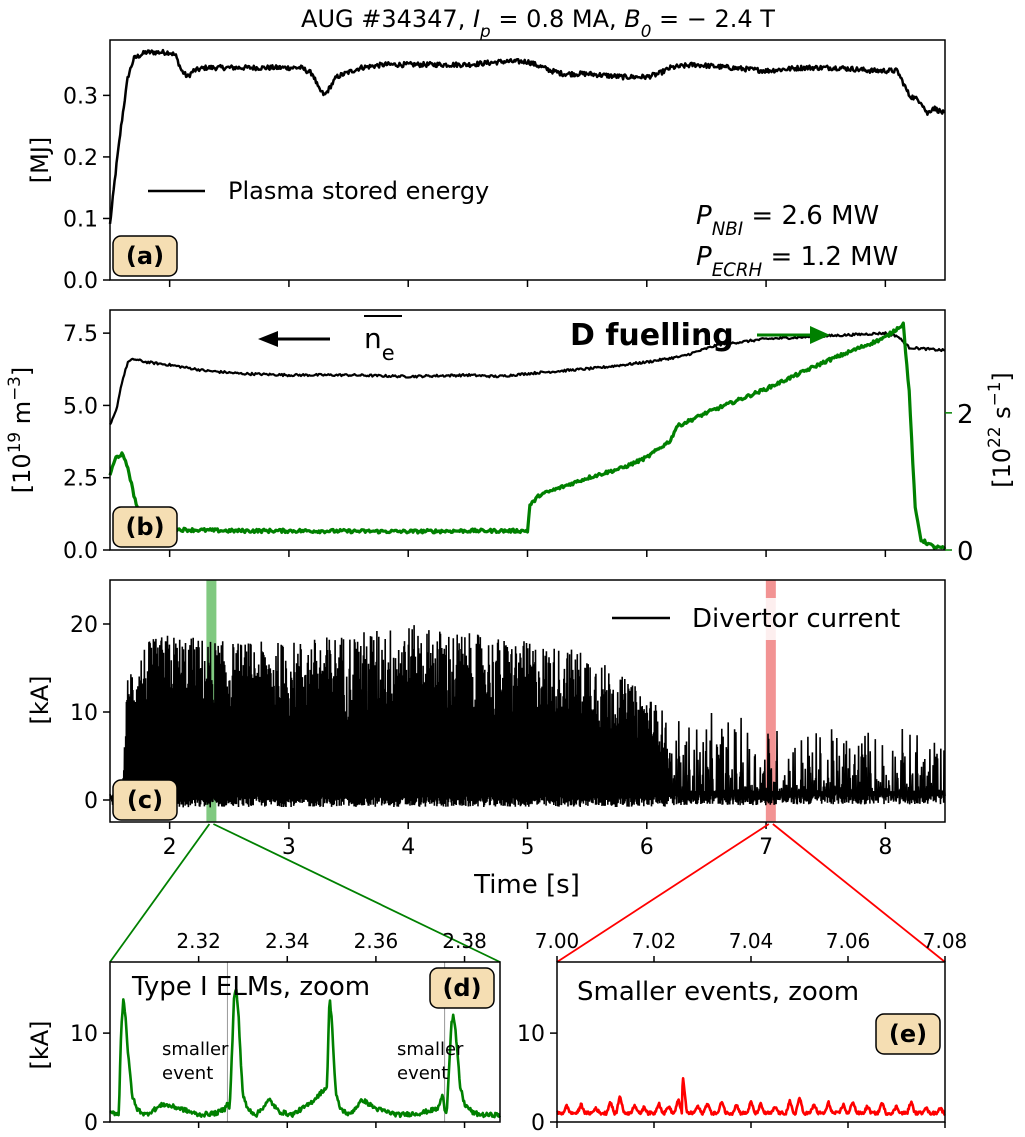  I want to click on panel-b-label-box, so click(145, 527).